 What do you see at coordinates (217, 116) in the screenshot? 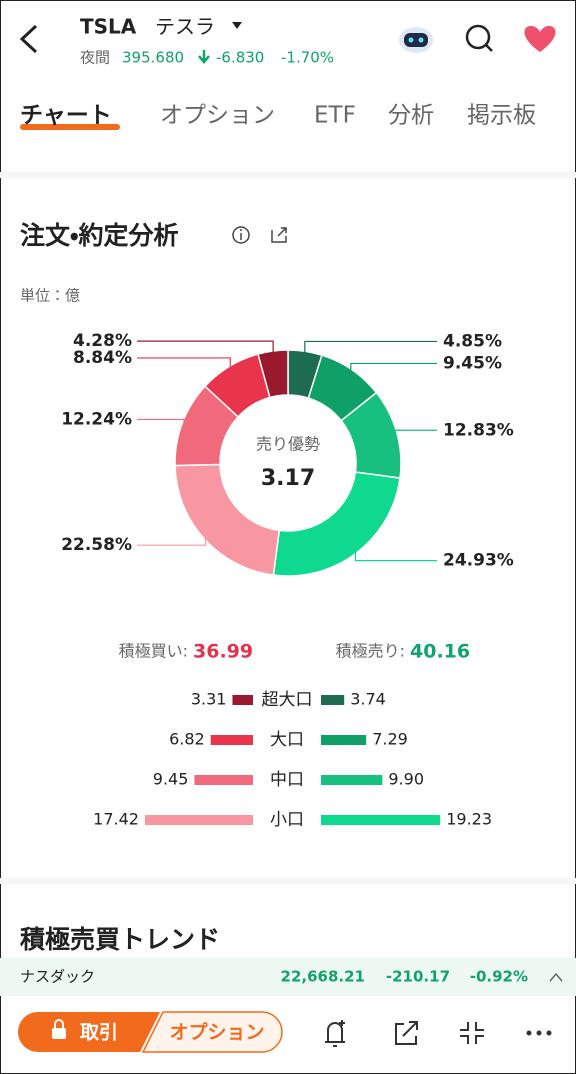
I see `tab: オプション` at bounding box center [217, 116].